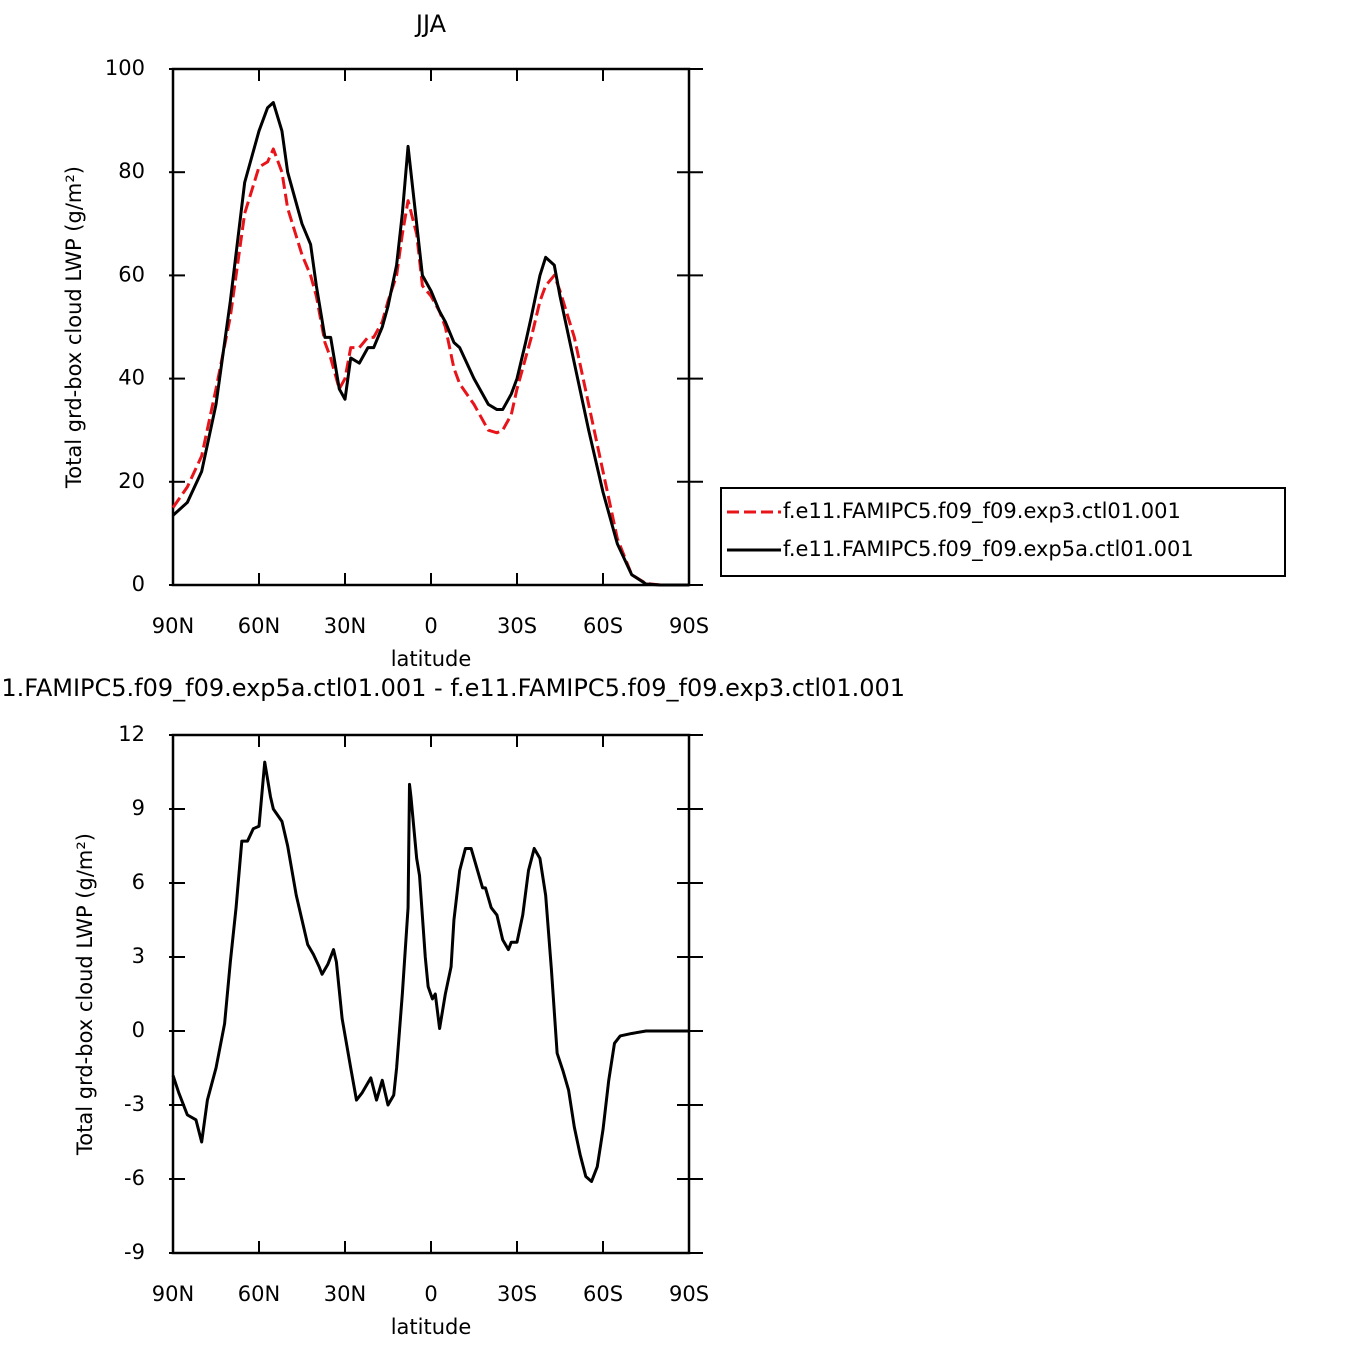  I want to click on y-tick-label: 60, so click(131, 274).